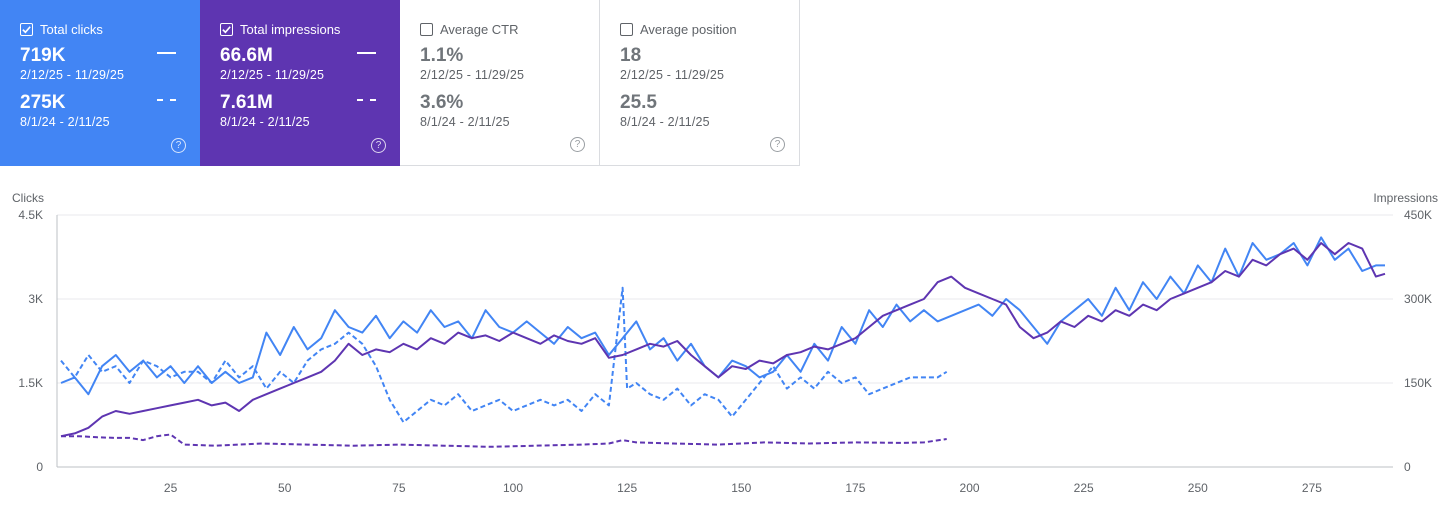 The width and height of the screenshot is (1450, 516). Describe the element at coordinates (1198, 488) in the screenshot. I see `x-tick-label: 250` at that location.